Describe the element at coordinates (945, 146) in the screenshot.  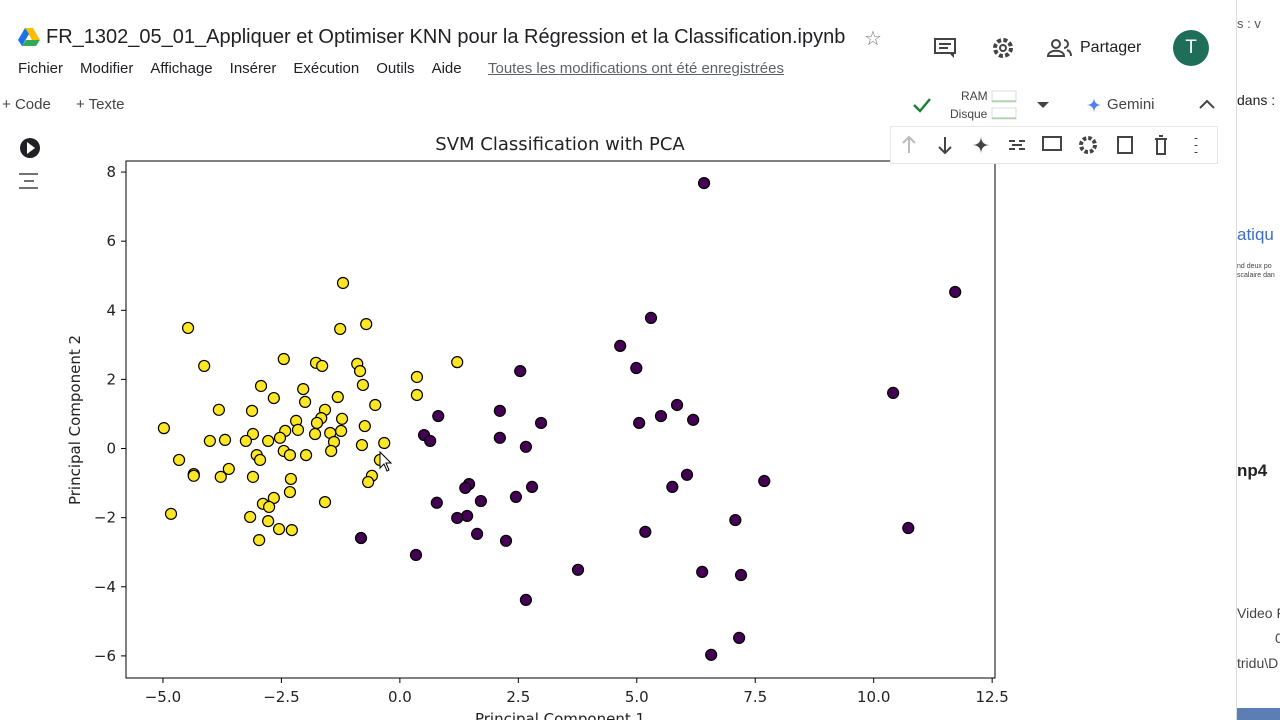
I see `move-down` at that location.